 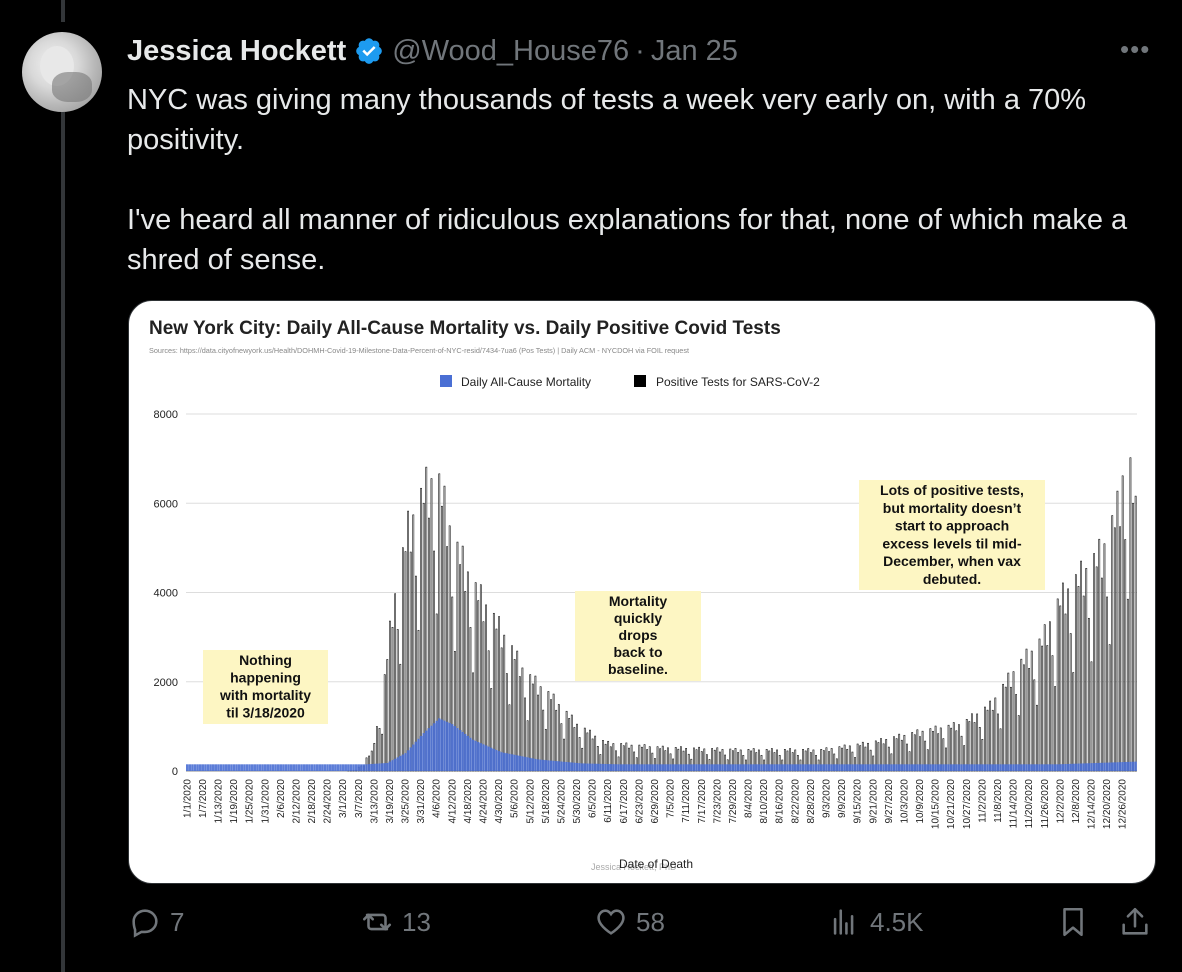 What do you see at coordinates (166, 683) in the screenshot?
I see `y-tick-label: 2000` at bounding box center [166, 683].